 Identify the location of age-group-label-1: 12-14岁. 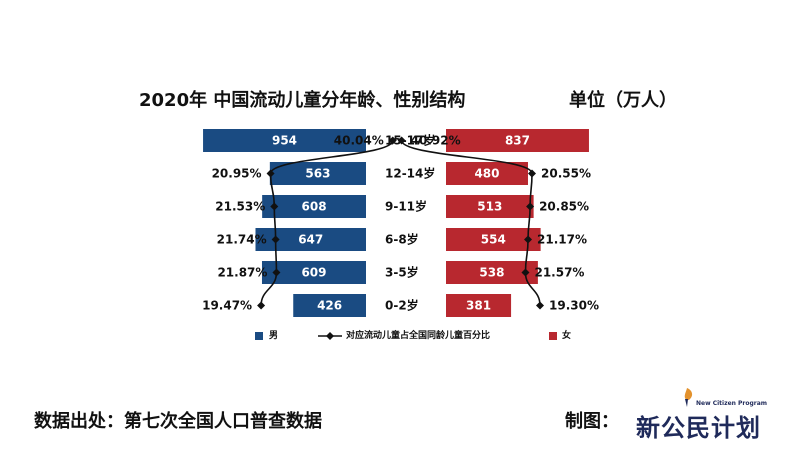
(410, 173).